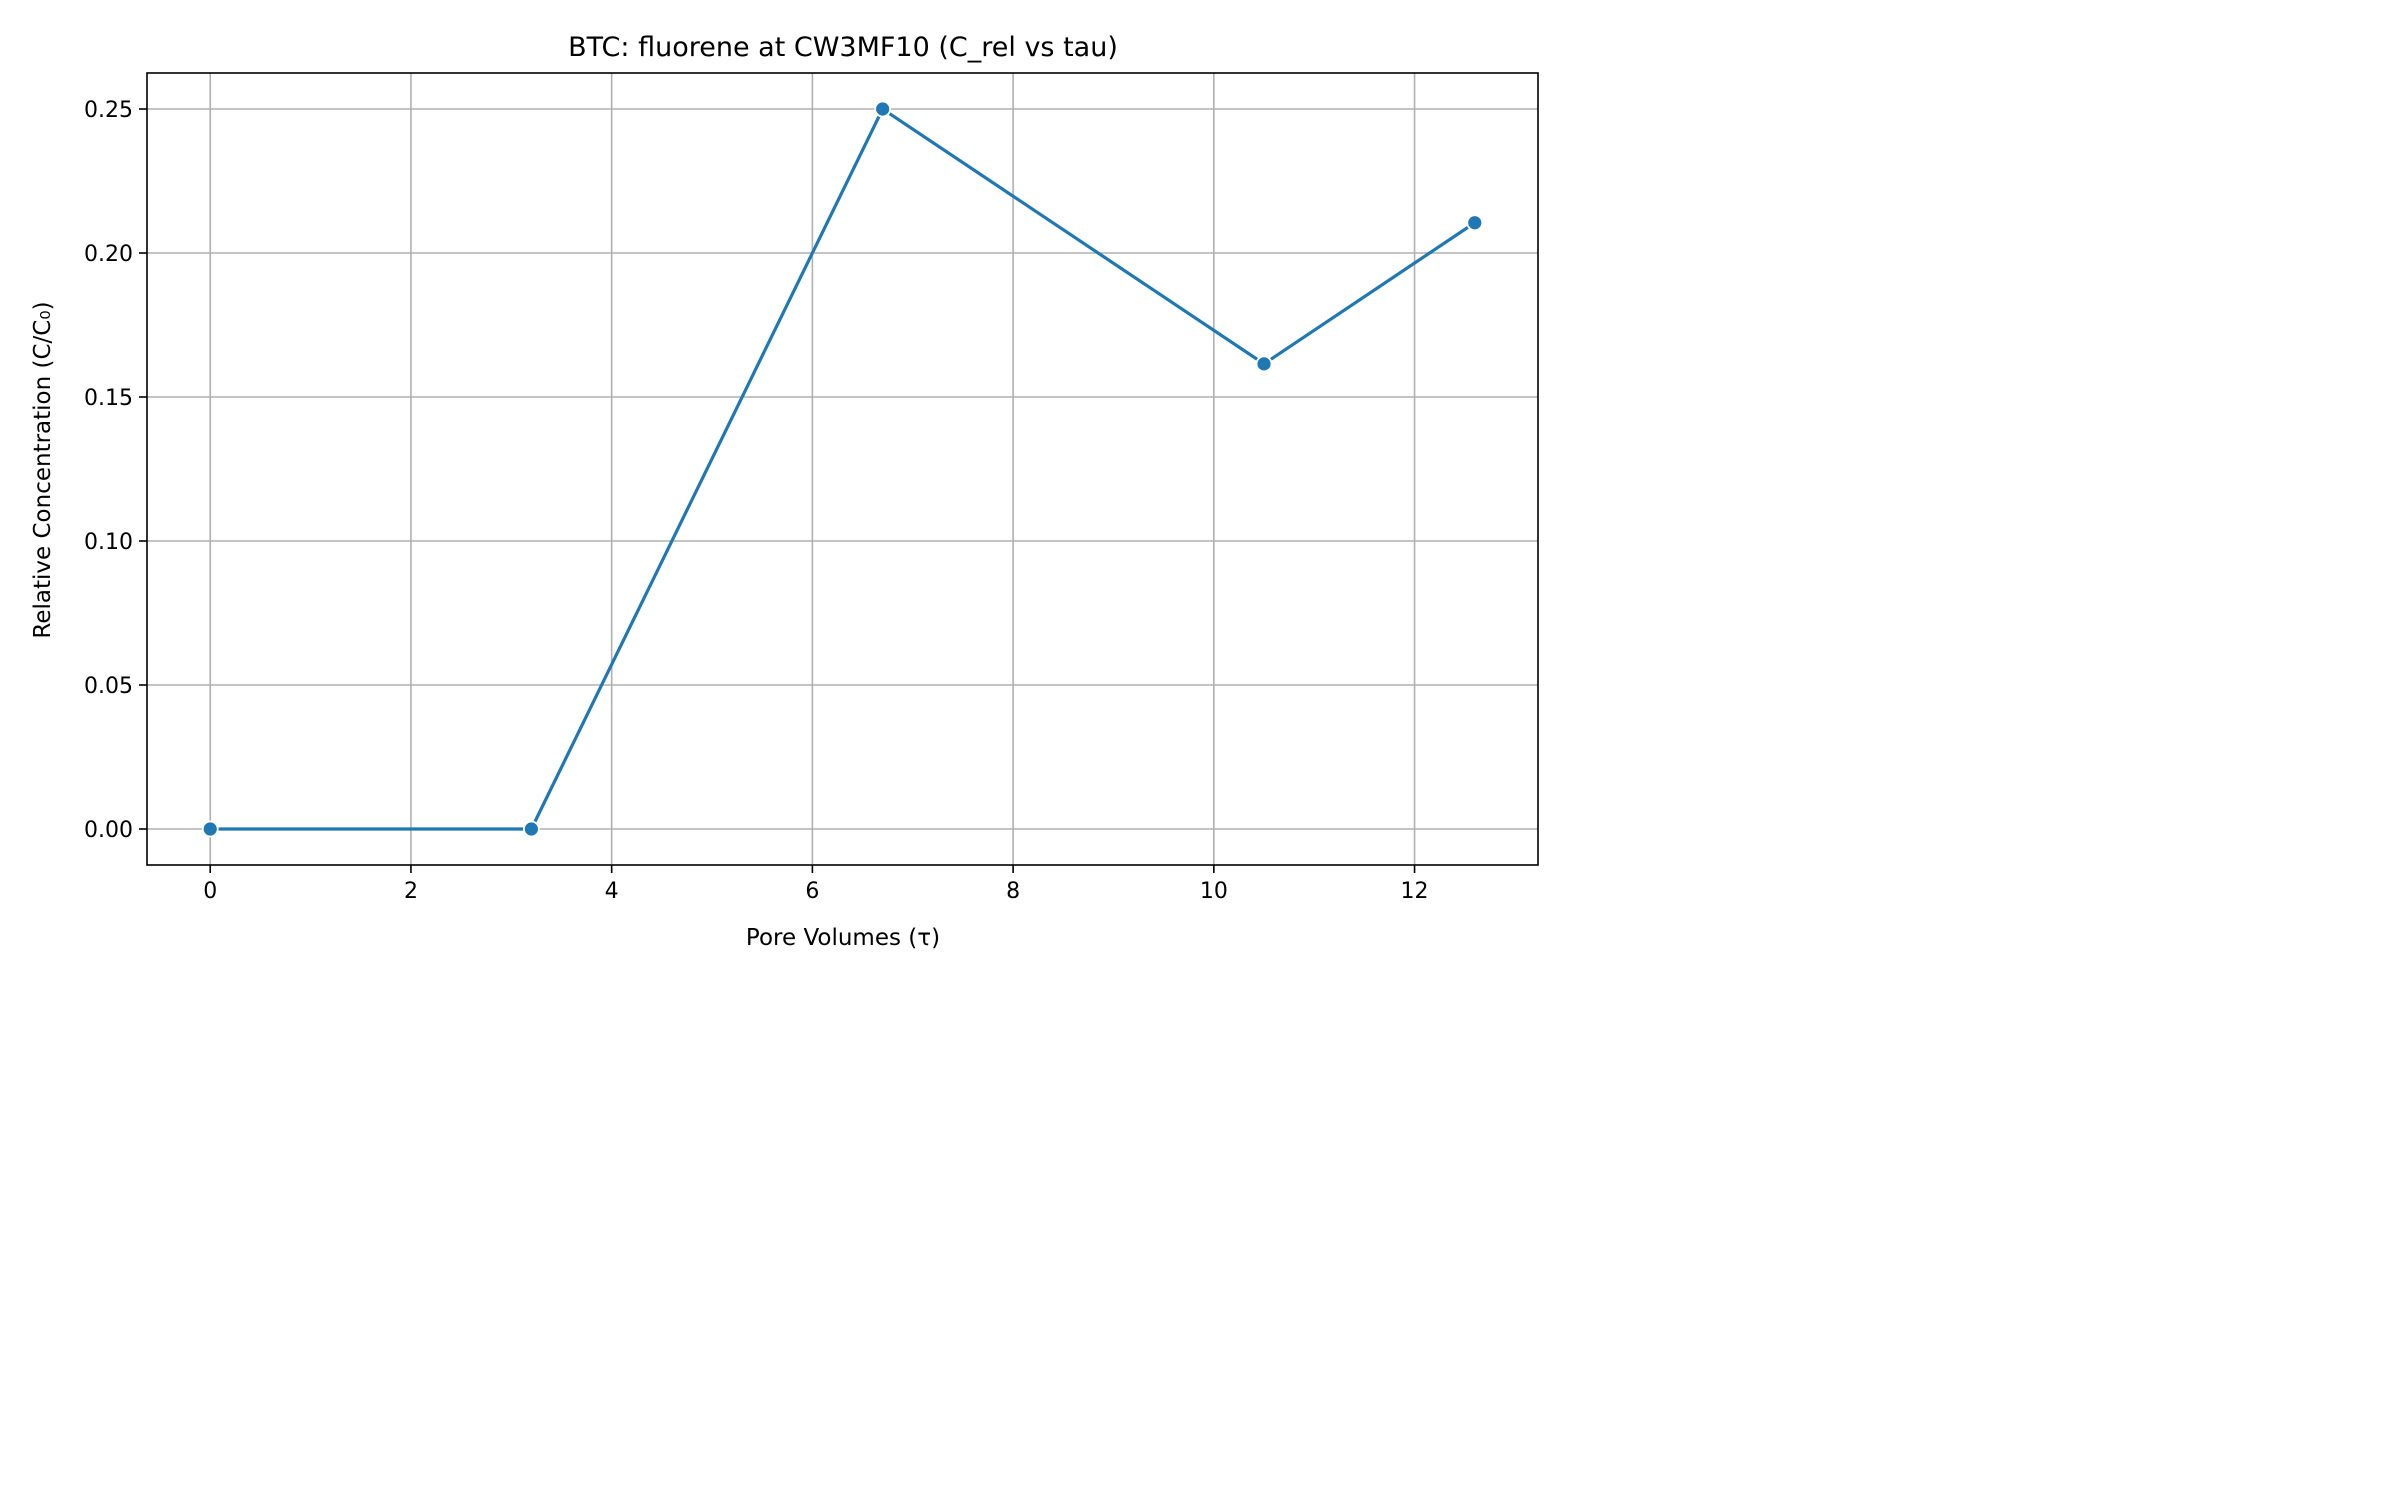 This screenshot has height=1500, width=2400. I want to click on y-tick-label: 0.15, so click(108, 398).